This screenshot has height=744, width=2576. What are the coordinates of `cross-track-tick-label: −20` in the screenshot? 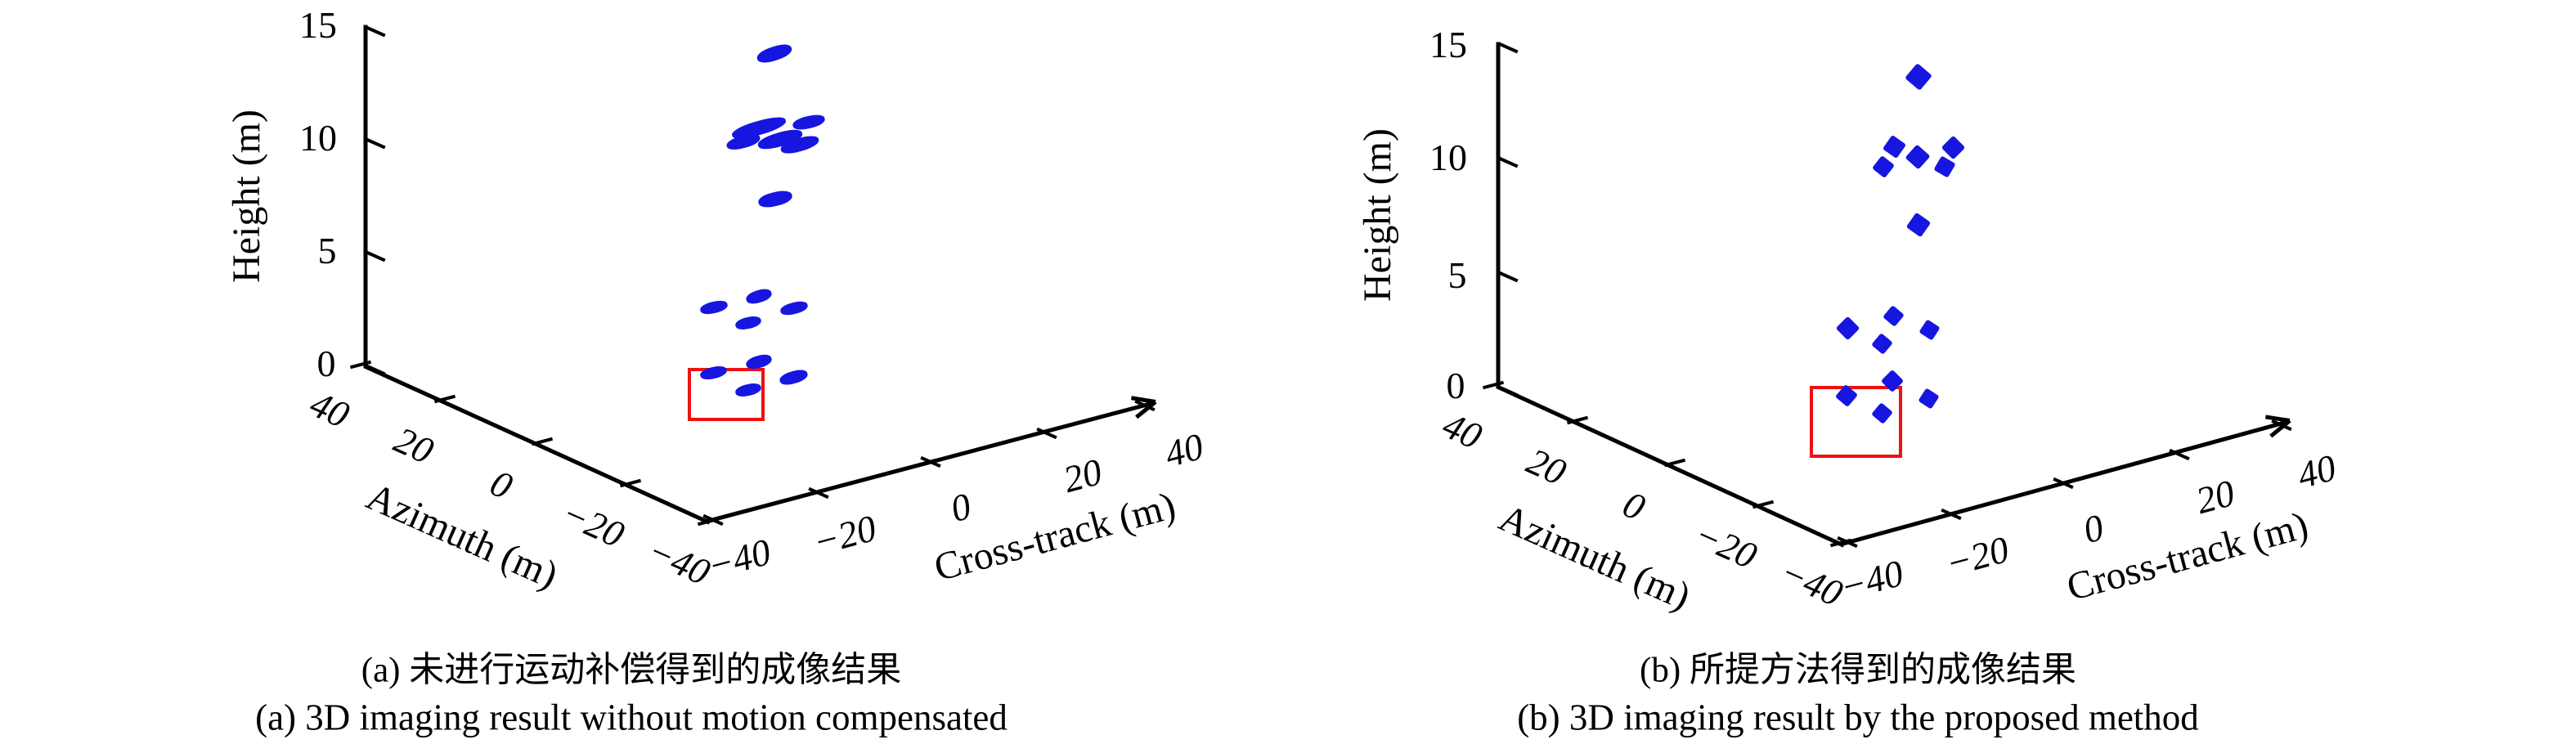 It's located at (1977, 556).